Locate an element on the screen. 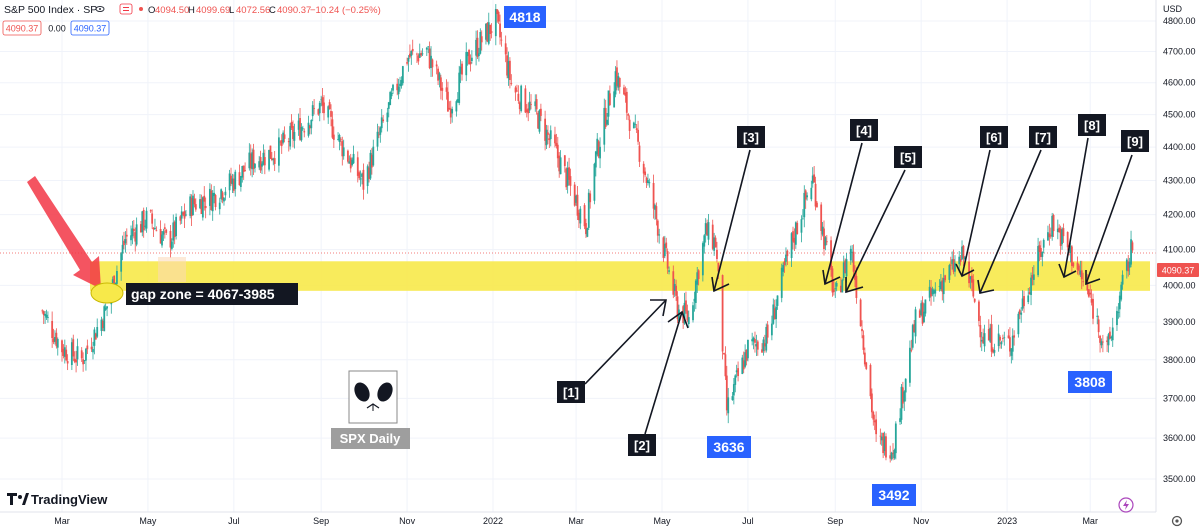  lightning-icon is located at coordinates (1126, 505).